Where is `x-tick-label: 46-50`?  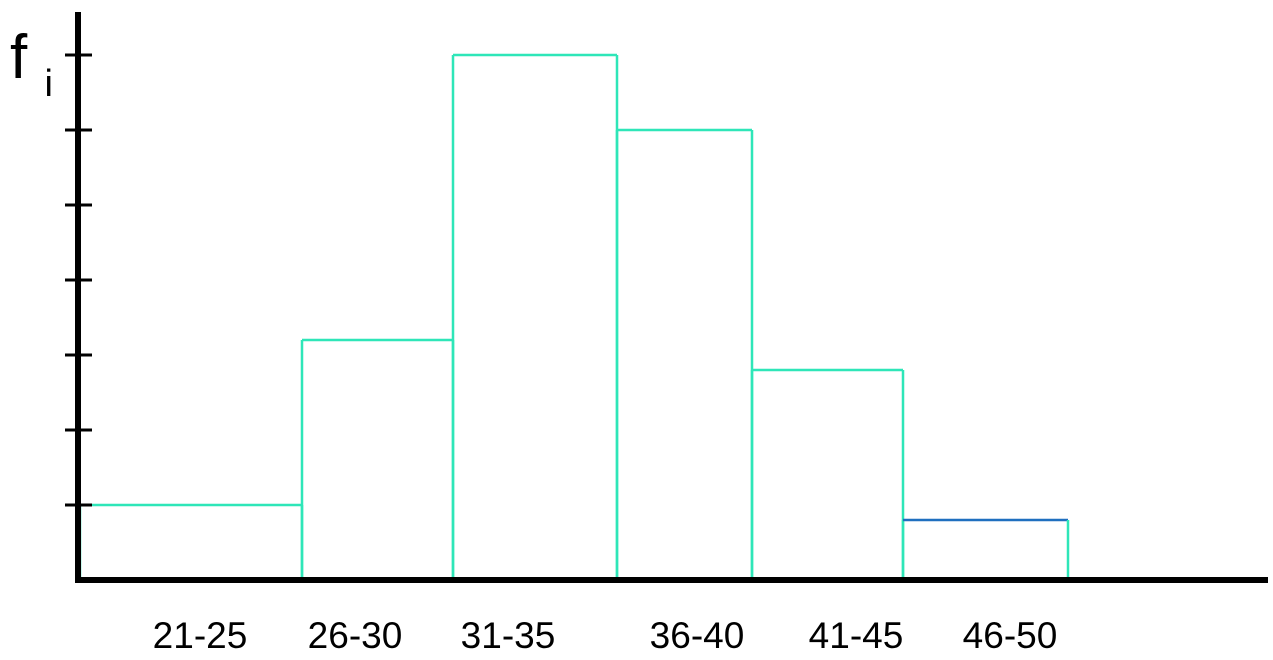 x-tick-label: 46-50 is located at coordinates (1010, 635).